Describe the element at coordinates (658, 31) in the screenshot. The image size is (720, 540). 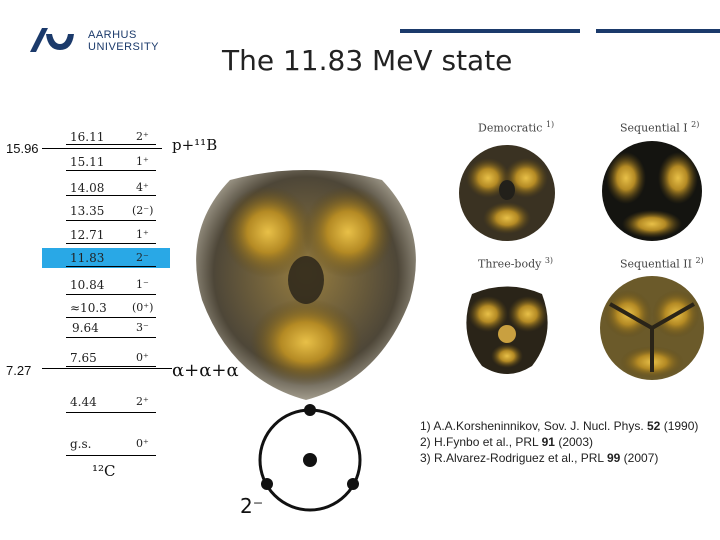
I see `header-bar-right` at that location.